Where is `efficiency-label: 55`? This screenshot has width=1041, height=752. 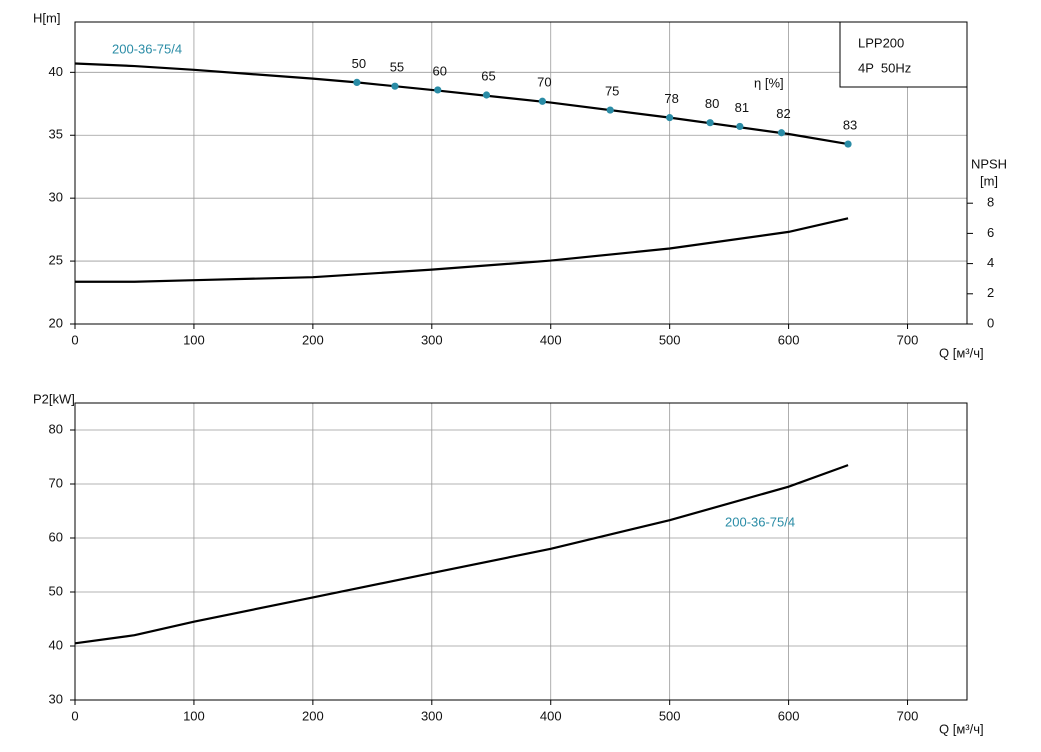
efficiency-label: 55 is located at coordinates (397, 67).